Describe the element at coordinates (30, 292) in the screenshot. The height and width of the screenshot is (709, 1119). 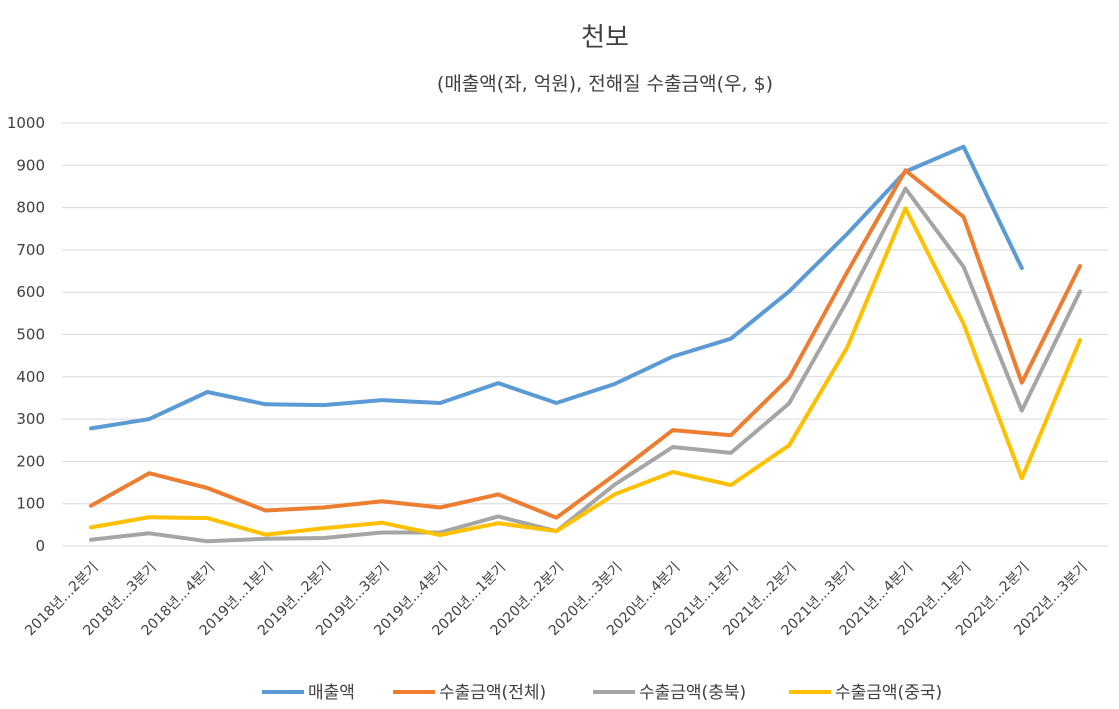
I see `y-tick-label: 600` at that location.